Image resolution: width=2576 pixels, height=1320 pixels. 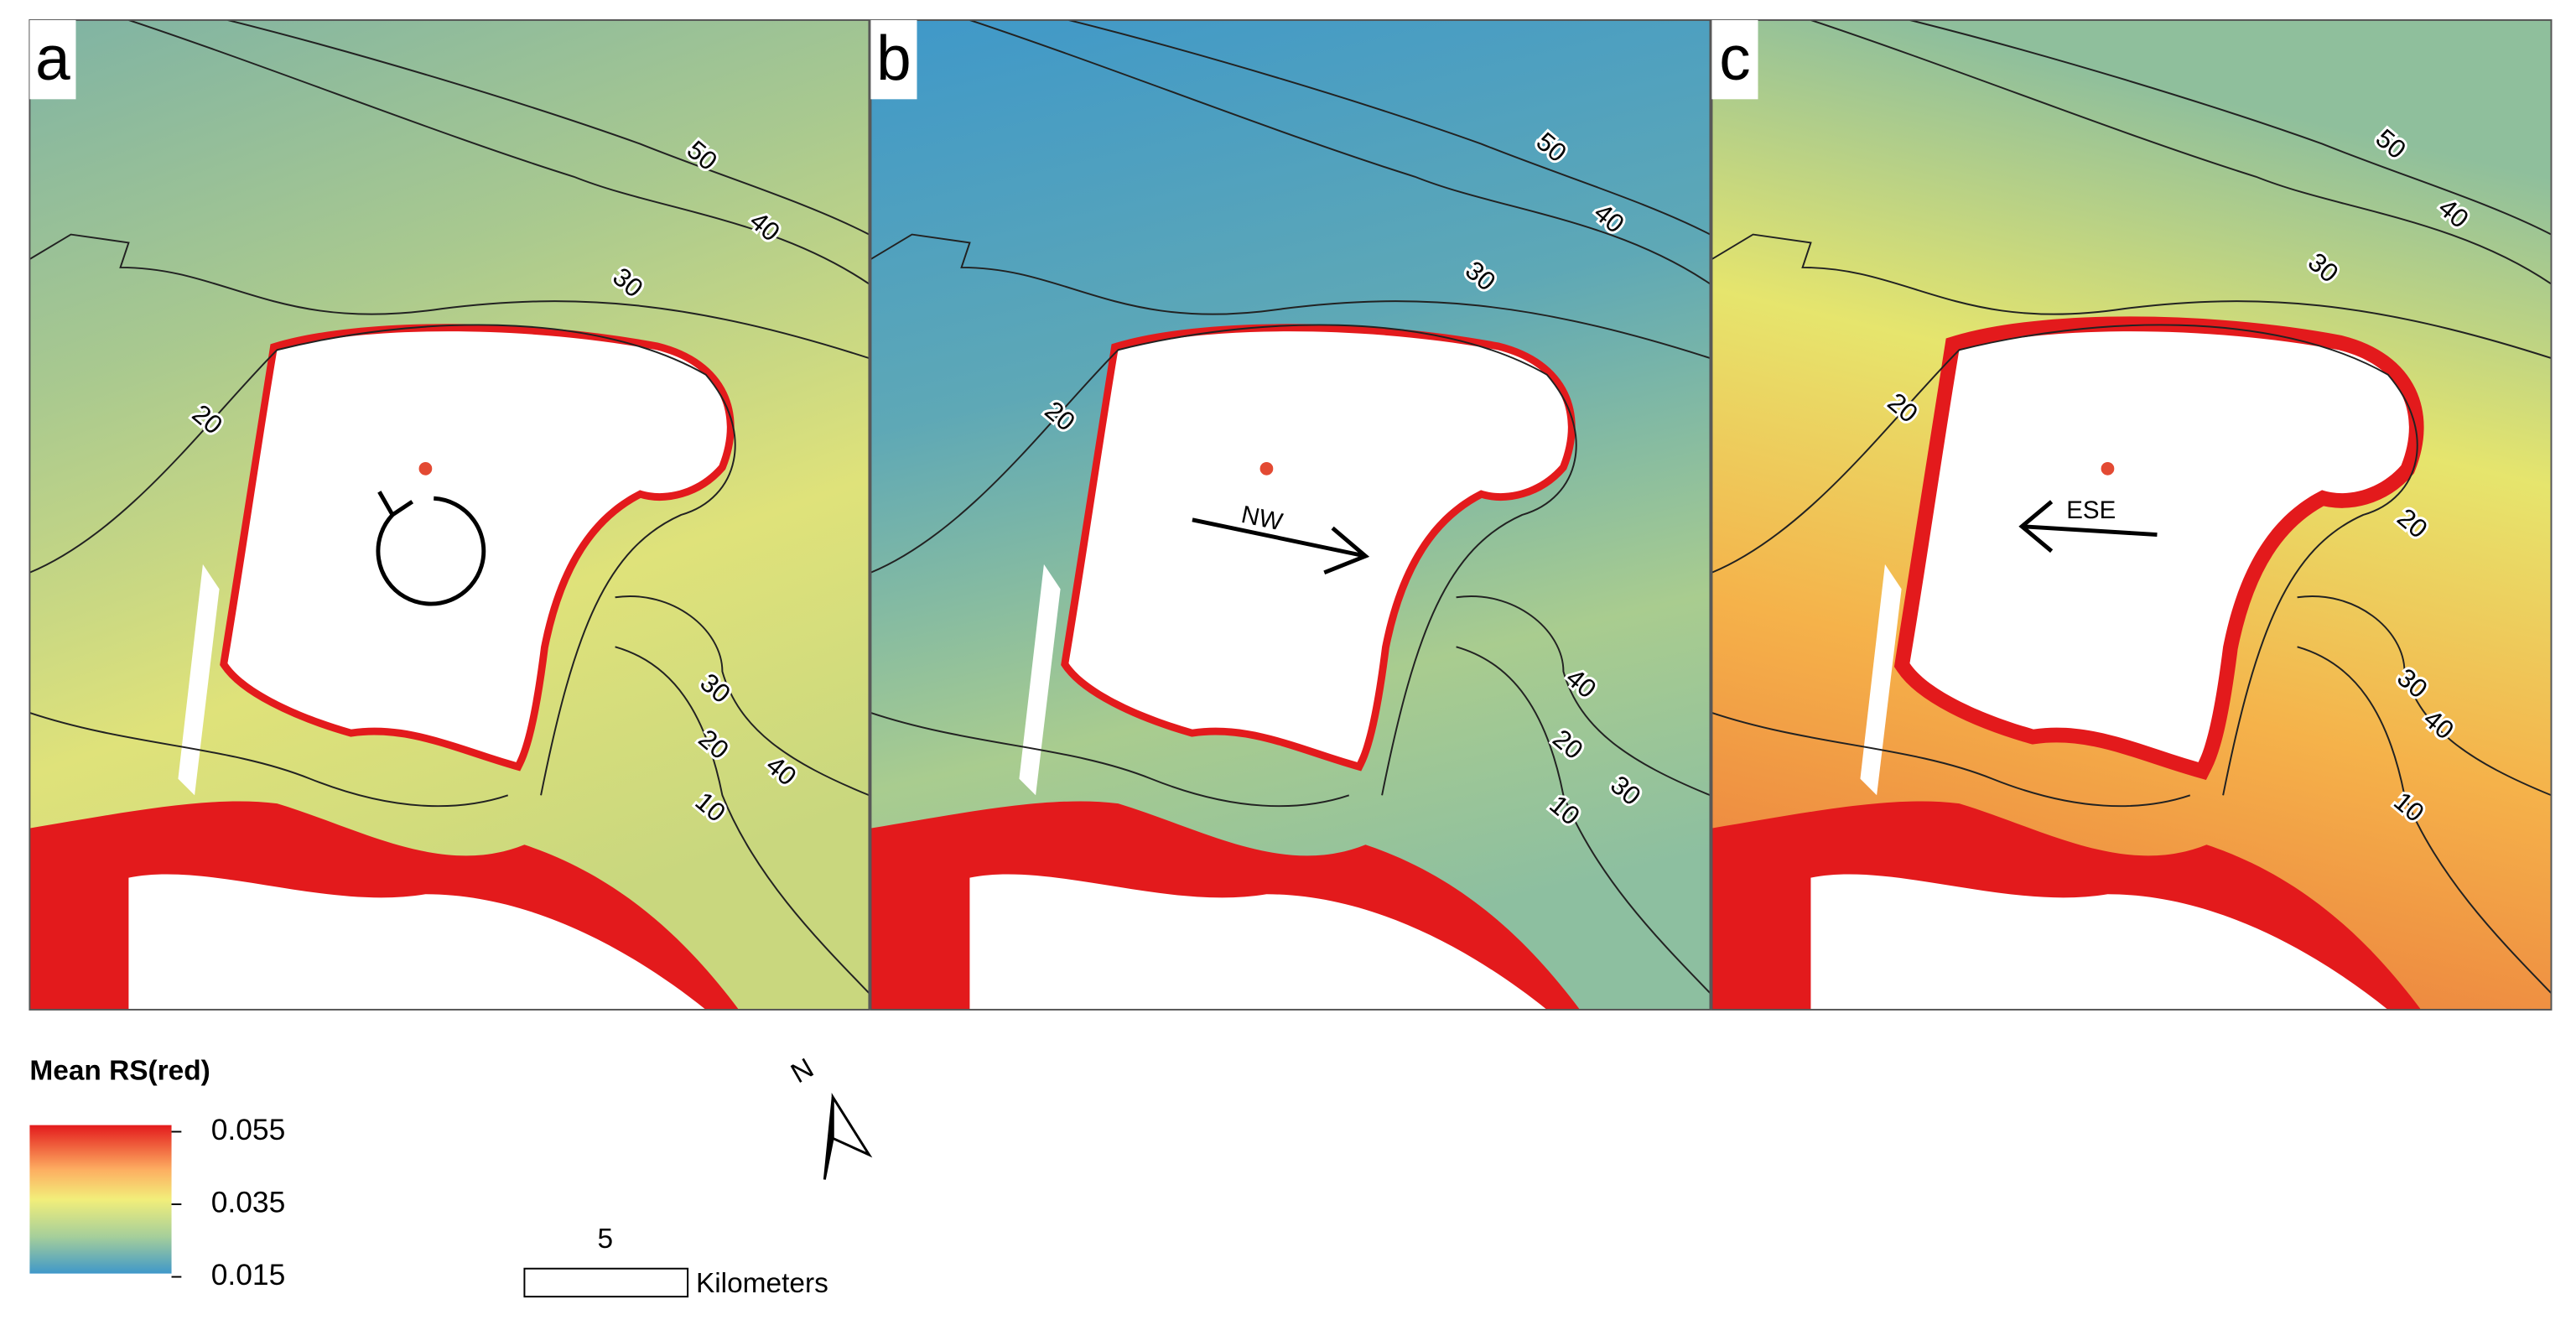 What do you see at coordinates (100, 1199) in the screenshot?
I see `colorbar` at bounding box center [100, 1199].